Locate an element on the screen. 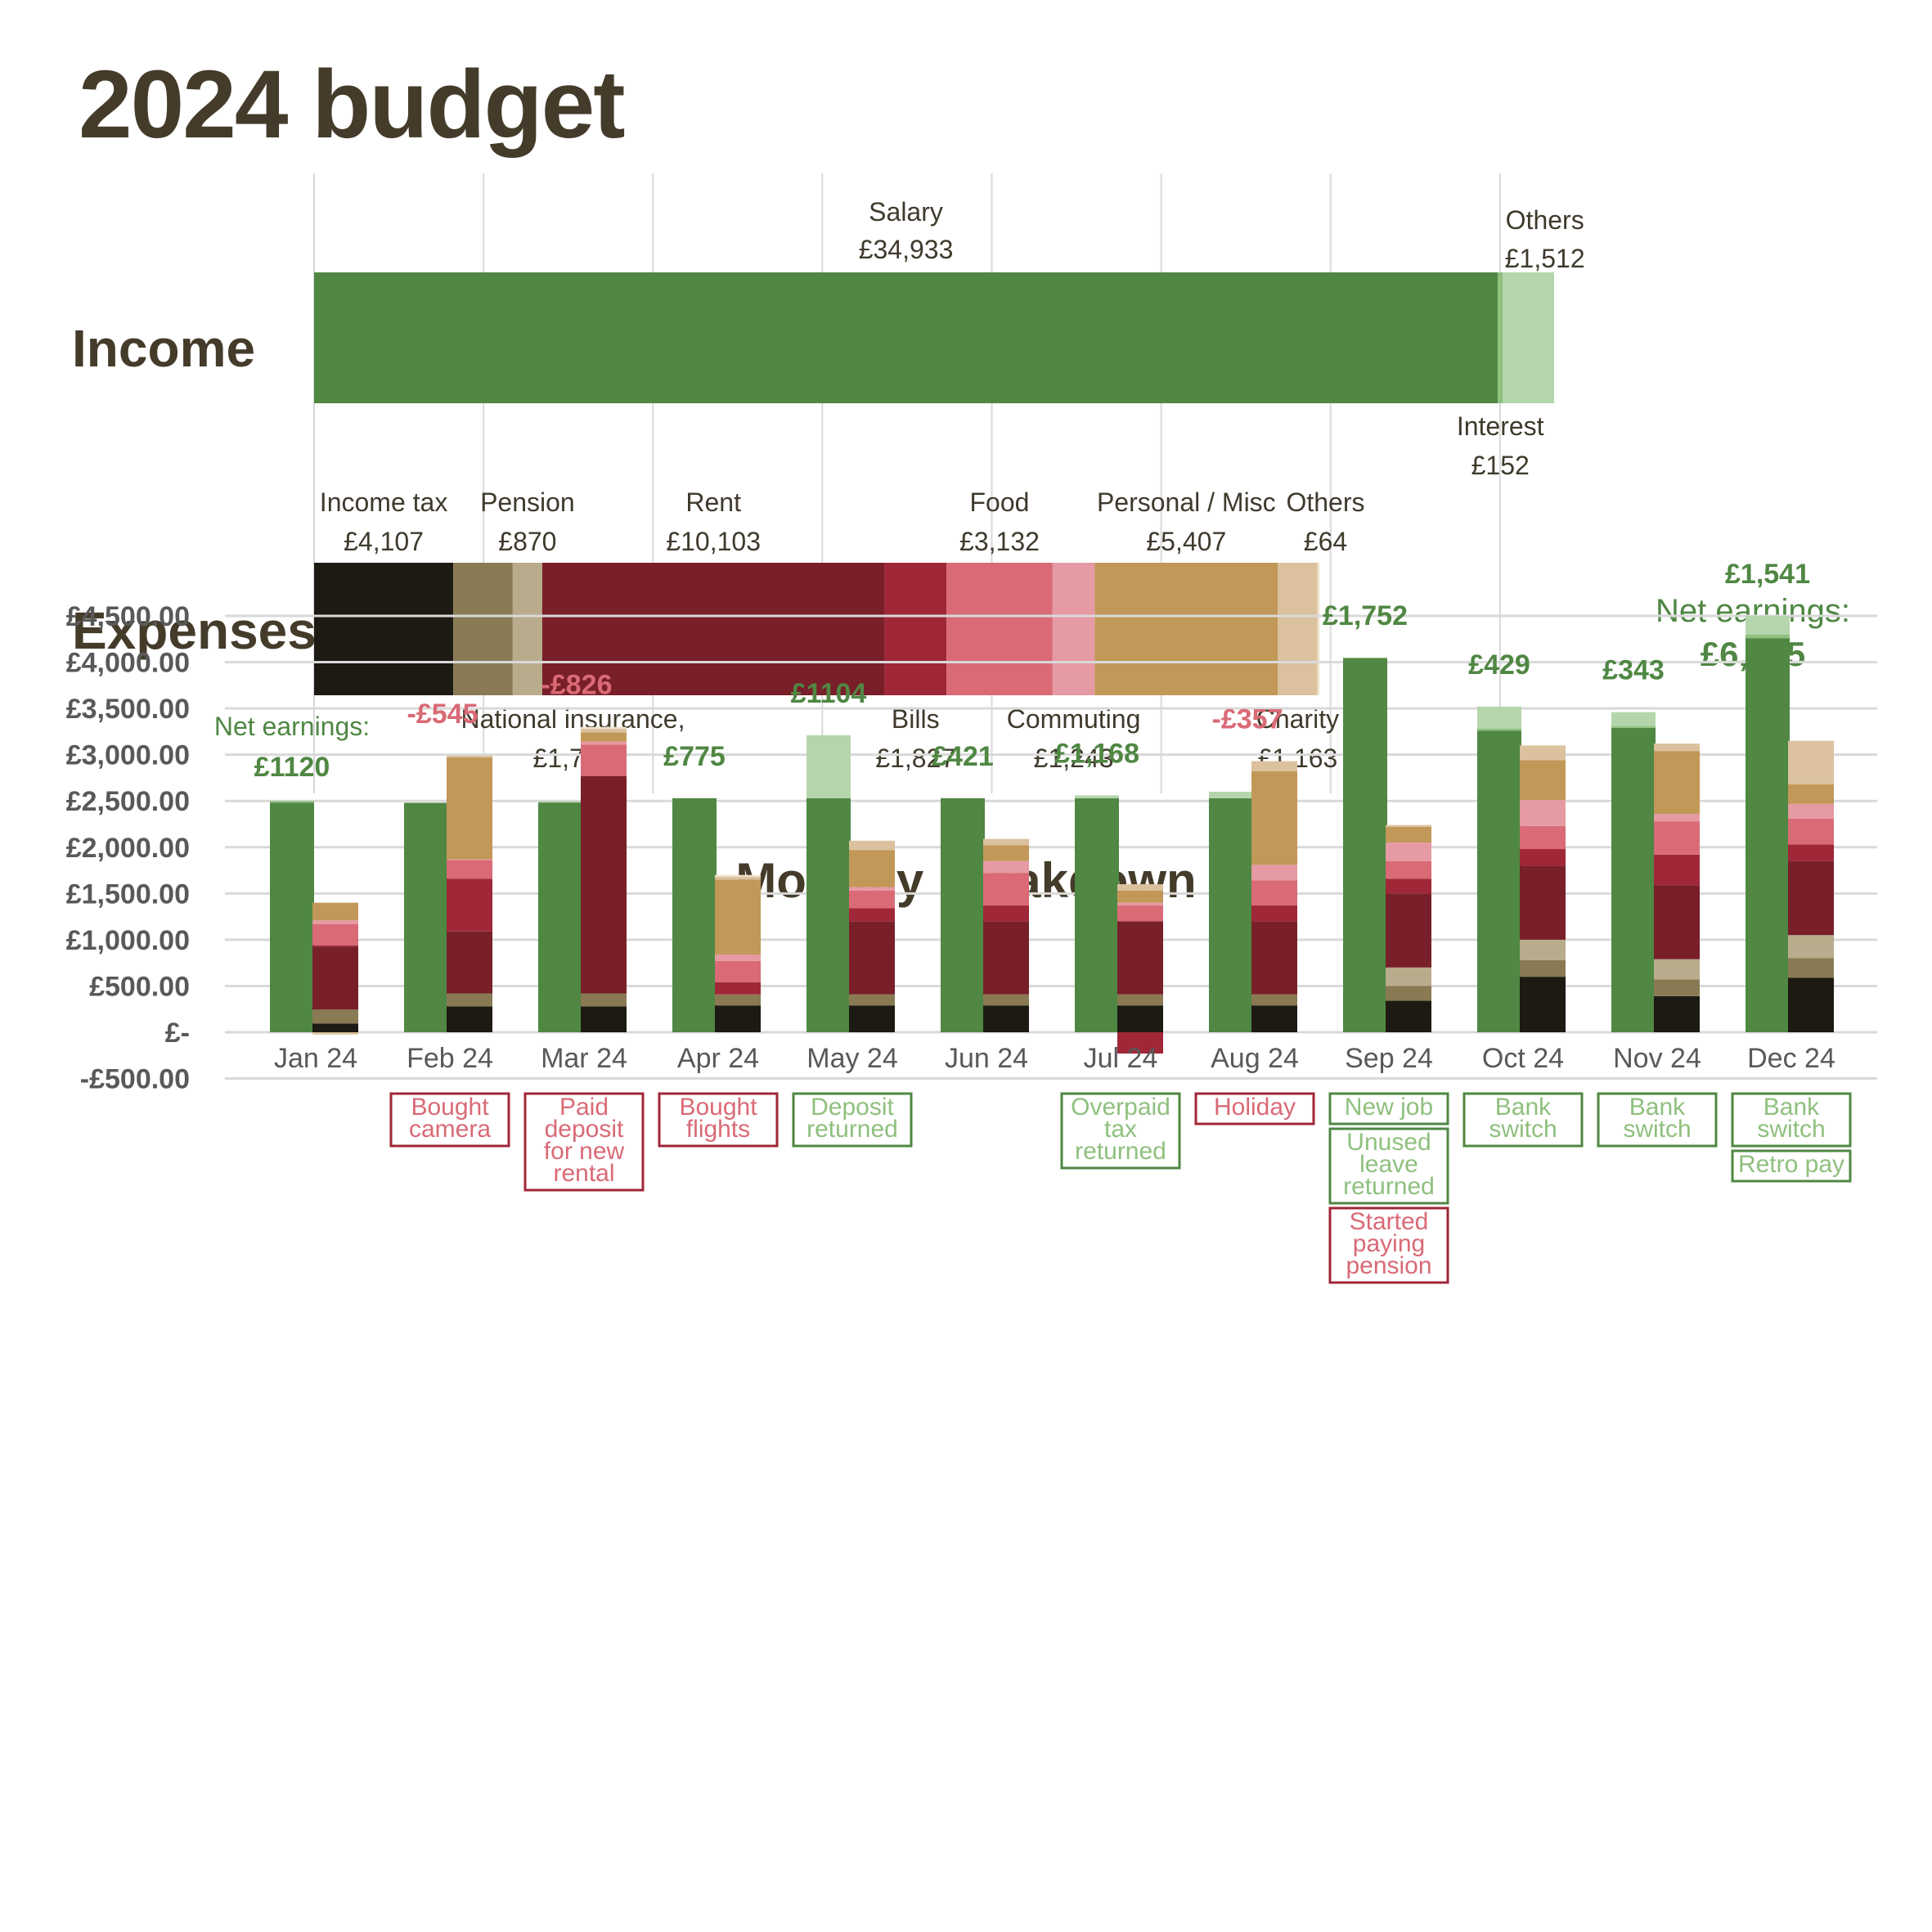 The image size is (1932, 1932). page-title: 2024 budget is located at coordinates (352, 105).